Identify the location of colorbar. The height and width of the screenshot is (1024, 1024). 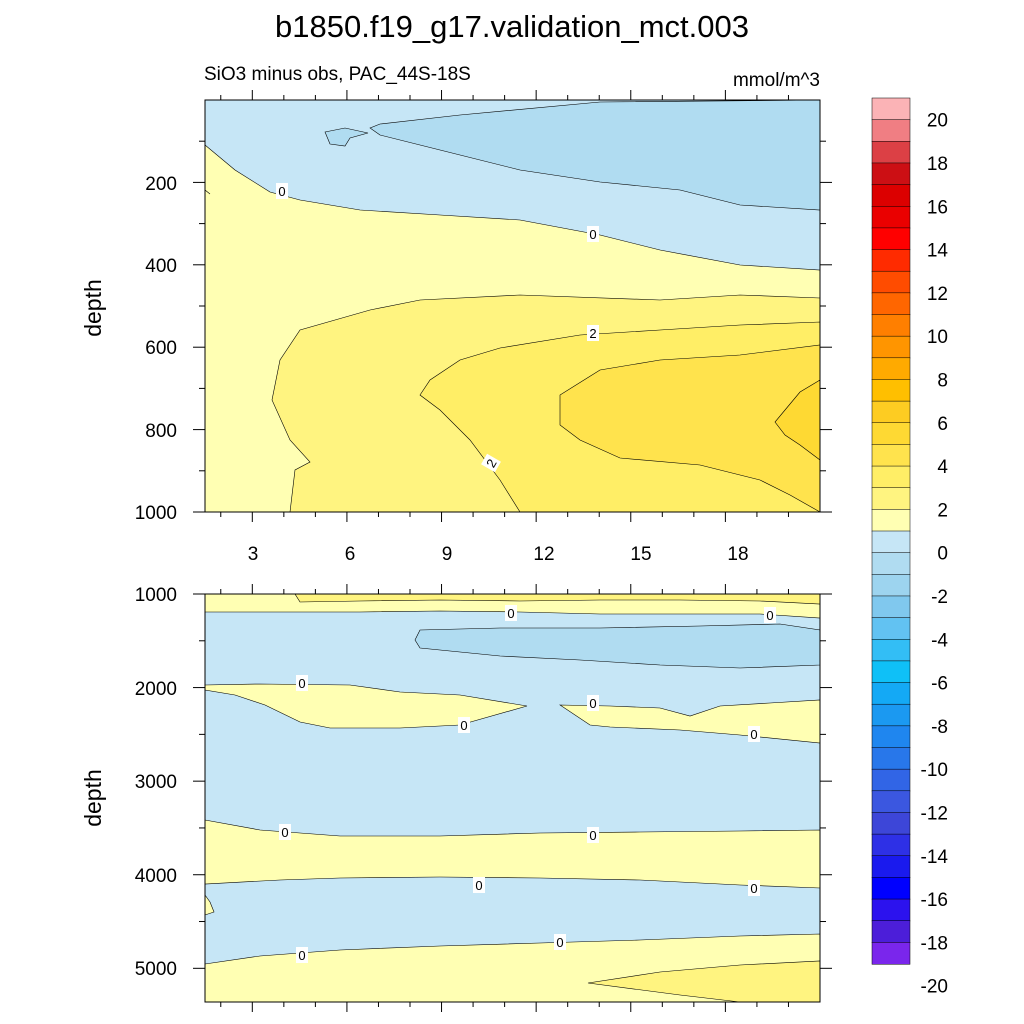
(891, 531).